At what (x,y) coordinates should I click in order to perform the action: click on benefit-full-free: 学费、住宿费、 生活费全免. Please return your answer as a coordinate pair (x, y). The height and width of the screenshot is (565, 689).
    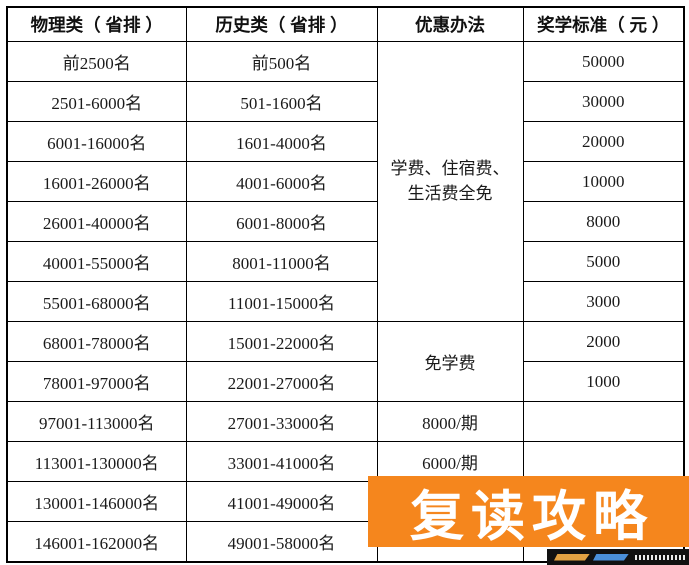
    Looking at the image, I should click on (450, 181).